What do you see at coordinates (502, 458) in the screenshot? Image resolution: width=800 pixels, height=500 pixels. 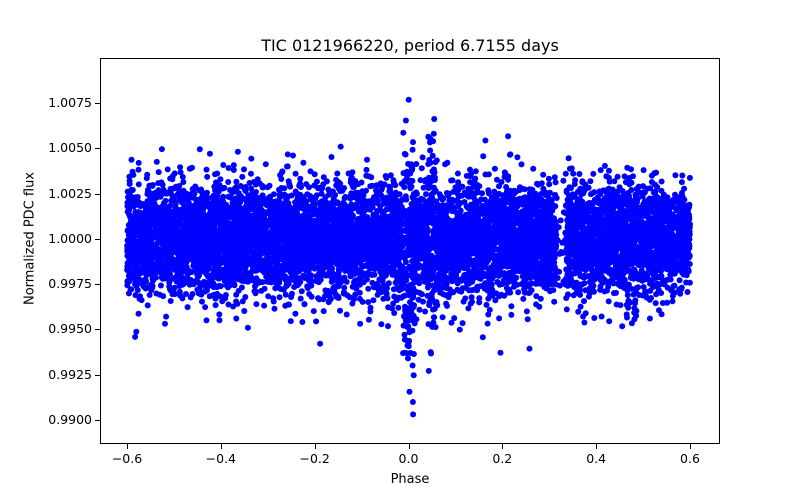 I see `x-tick-label: 0.2` at bounding box center [502, 458].